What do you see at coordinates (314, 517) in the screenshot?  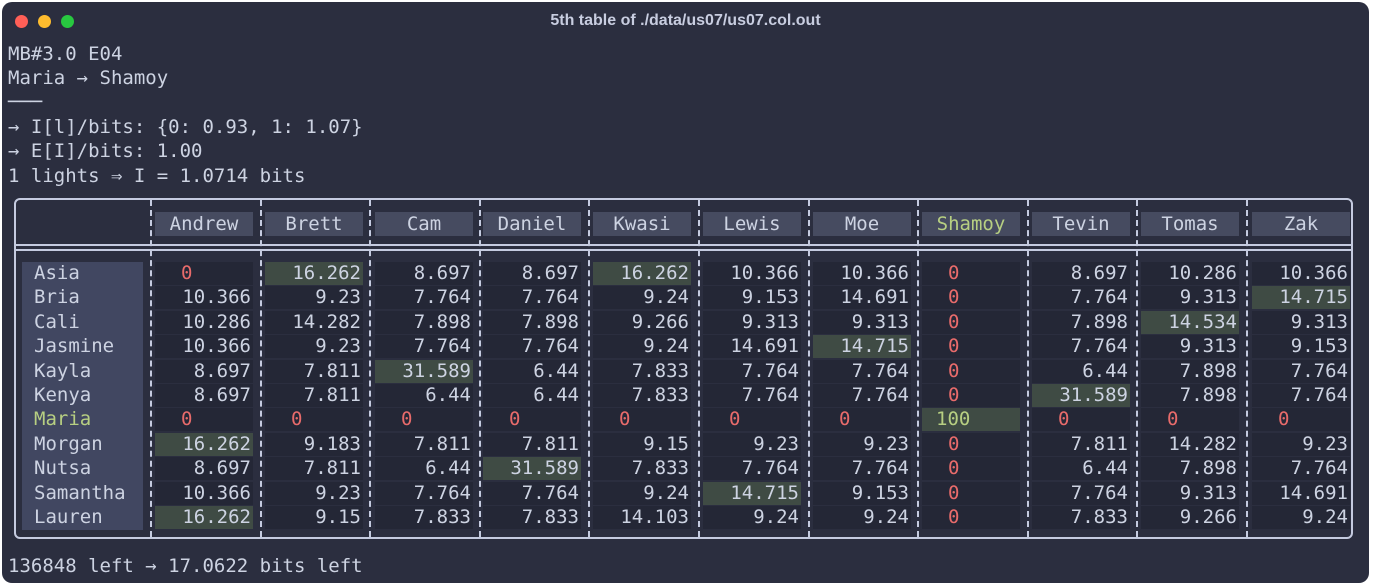 I see `table-cell: 9.15` at bounding box center [314, 517].